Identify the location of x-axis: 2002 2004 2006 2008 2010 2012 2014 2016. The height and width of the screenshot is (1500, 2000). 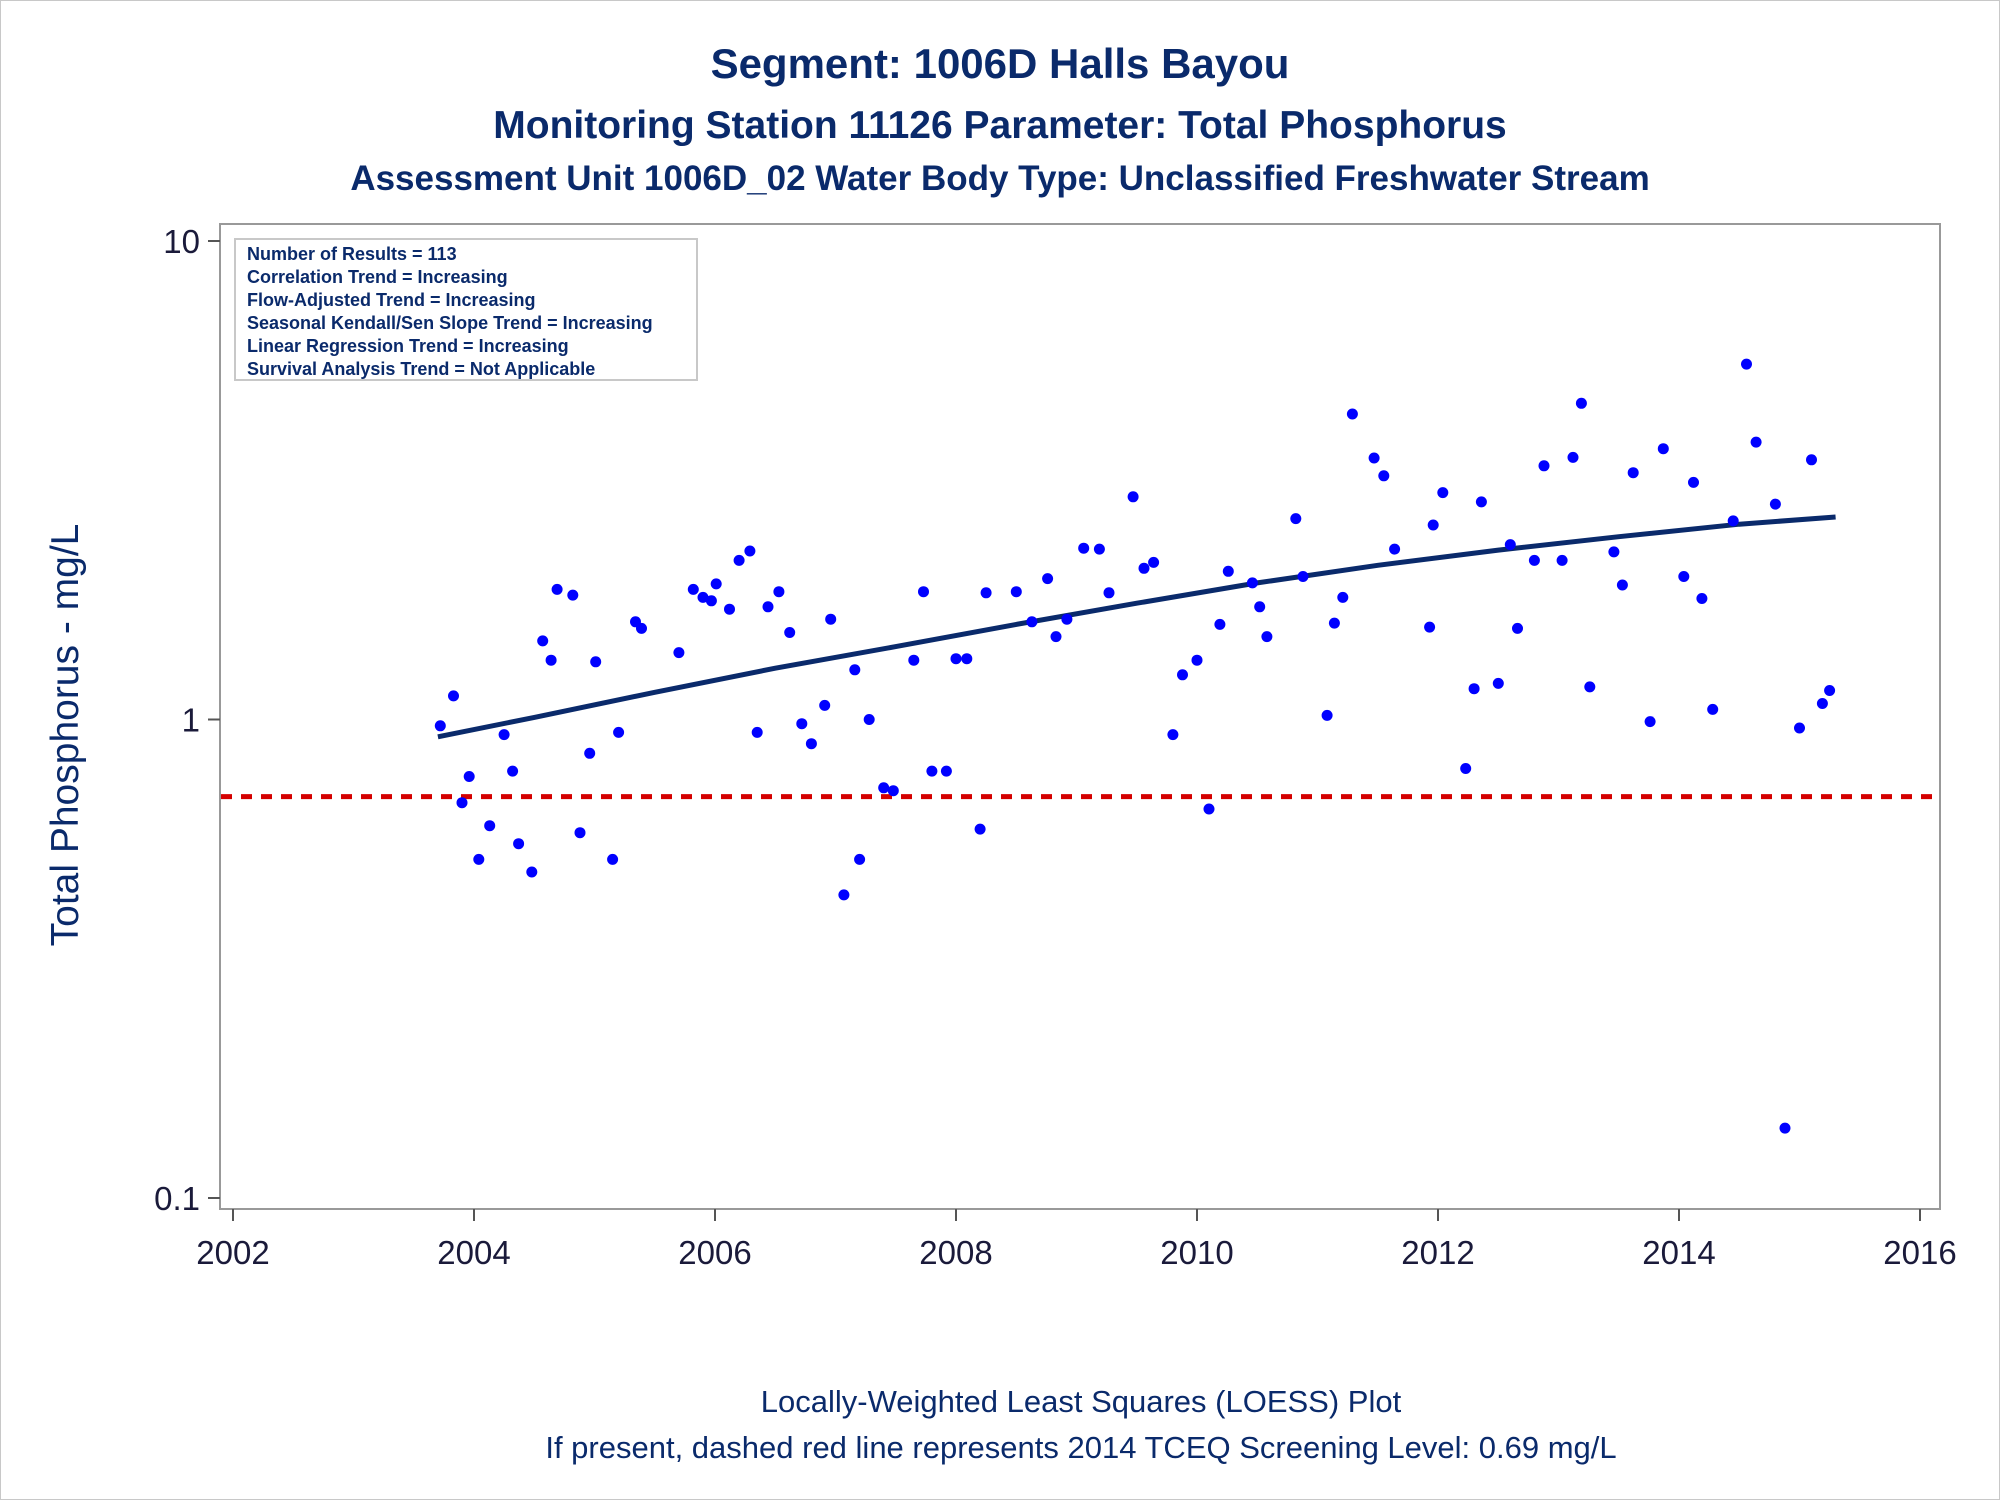
(1076, 1240).